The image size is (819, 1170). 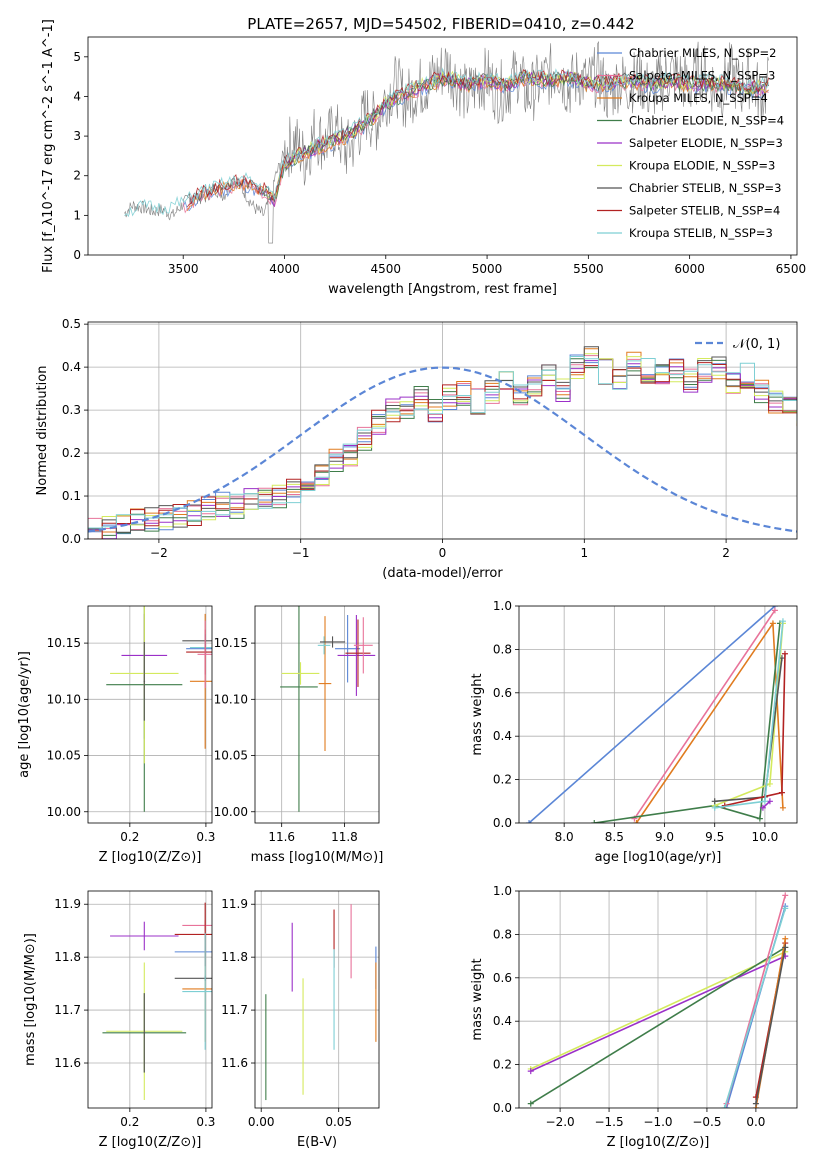 What do you see at coordinates (231, 756) in the screenshot?
I see `y-tick-label: 10.05` at bounding box center [231, 756].